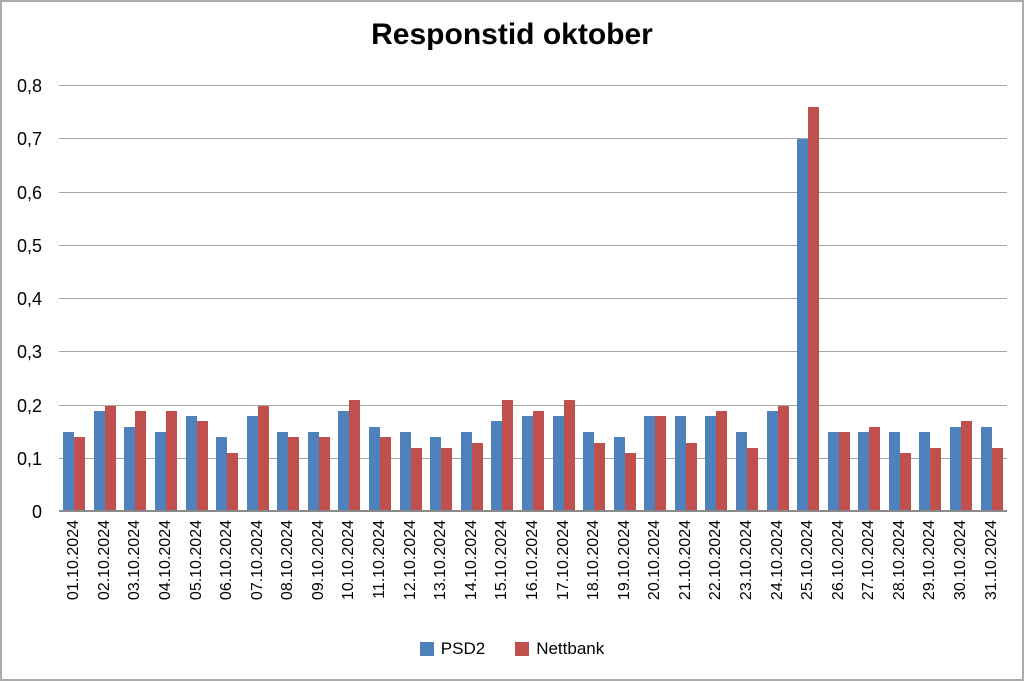  What do you see at coordinates (252, 464) in the screenshot?
I see `bar-psd2-07.10.2024` at bounding box center [252, 464].